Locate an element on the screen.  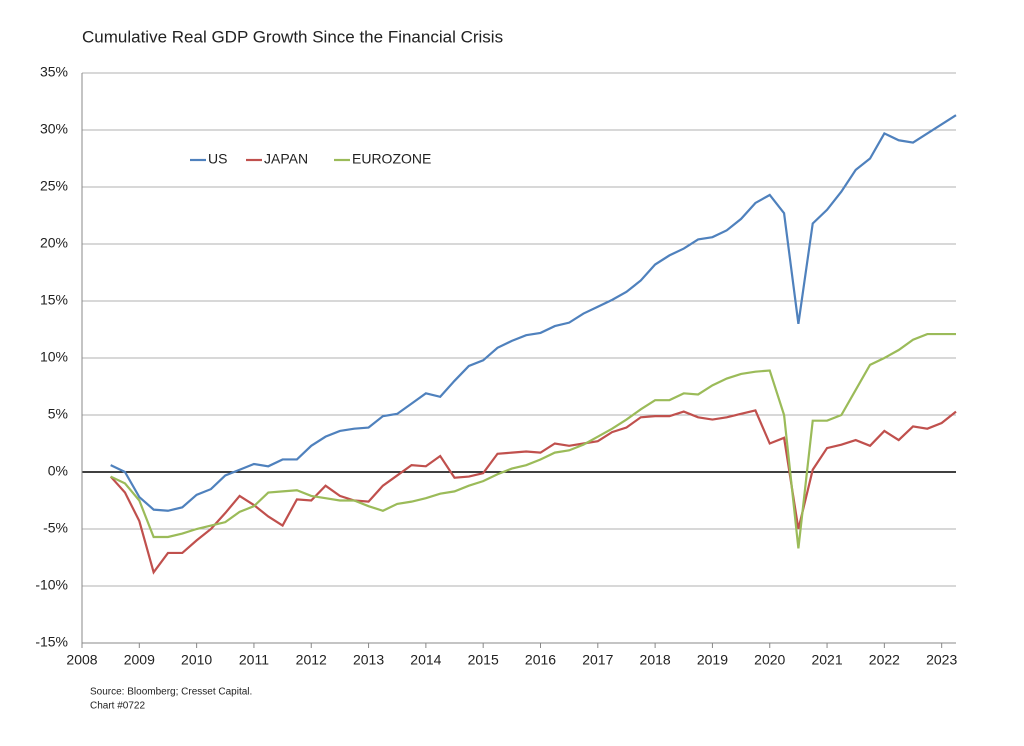
x-tick-label: 2022 is located at coordinates (884, 660).